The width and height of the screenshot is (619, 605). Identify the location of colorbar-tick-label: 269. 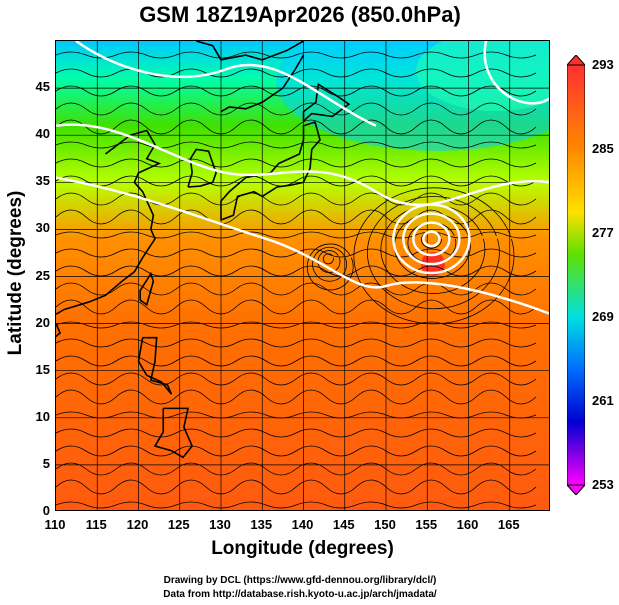
(603, 316).